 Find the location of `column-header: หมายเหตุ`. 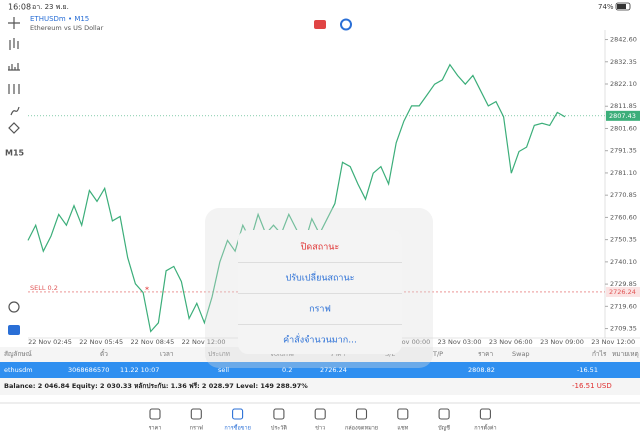

column-header: หมายเหตุ is located at coordinates (625, 354).